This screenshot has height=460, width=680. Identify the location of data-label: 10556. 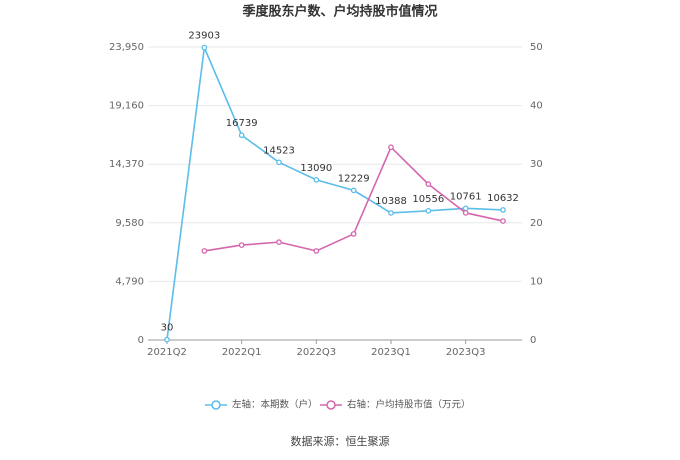
(428, 199).